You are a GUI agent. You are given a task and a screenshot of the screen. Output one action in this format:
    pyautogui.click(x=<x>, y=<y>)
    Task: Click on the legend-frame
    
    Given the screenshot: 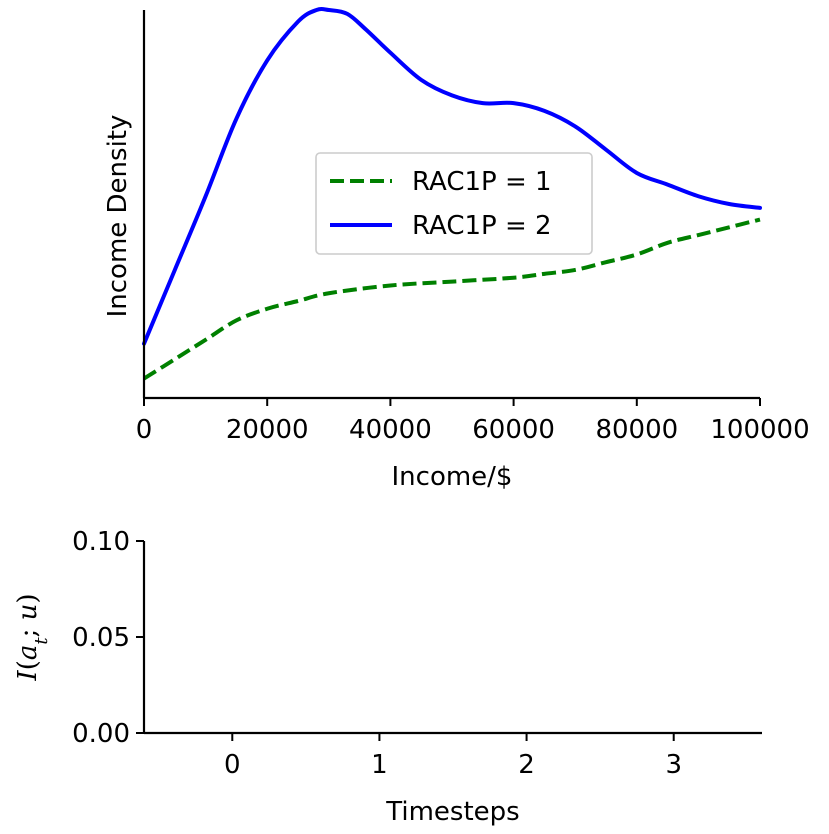 What is the action you would take?
    pyautogui.click(x=454, y=203)
    